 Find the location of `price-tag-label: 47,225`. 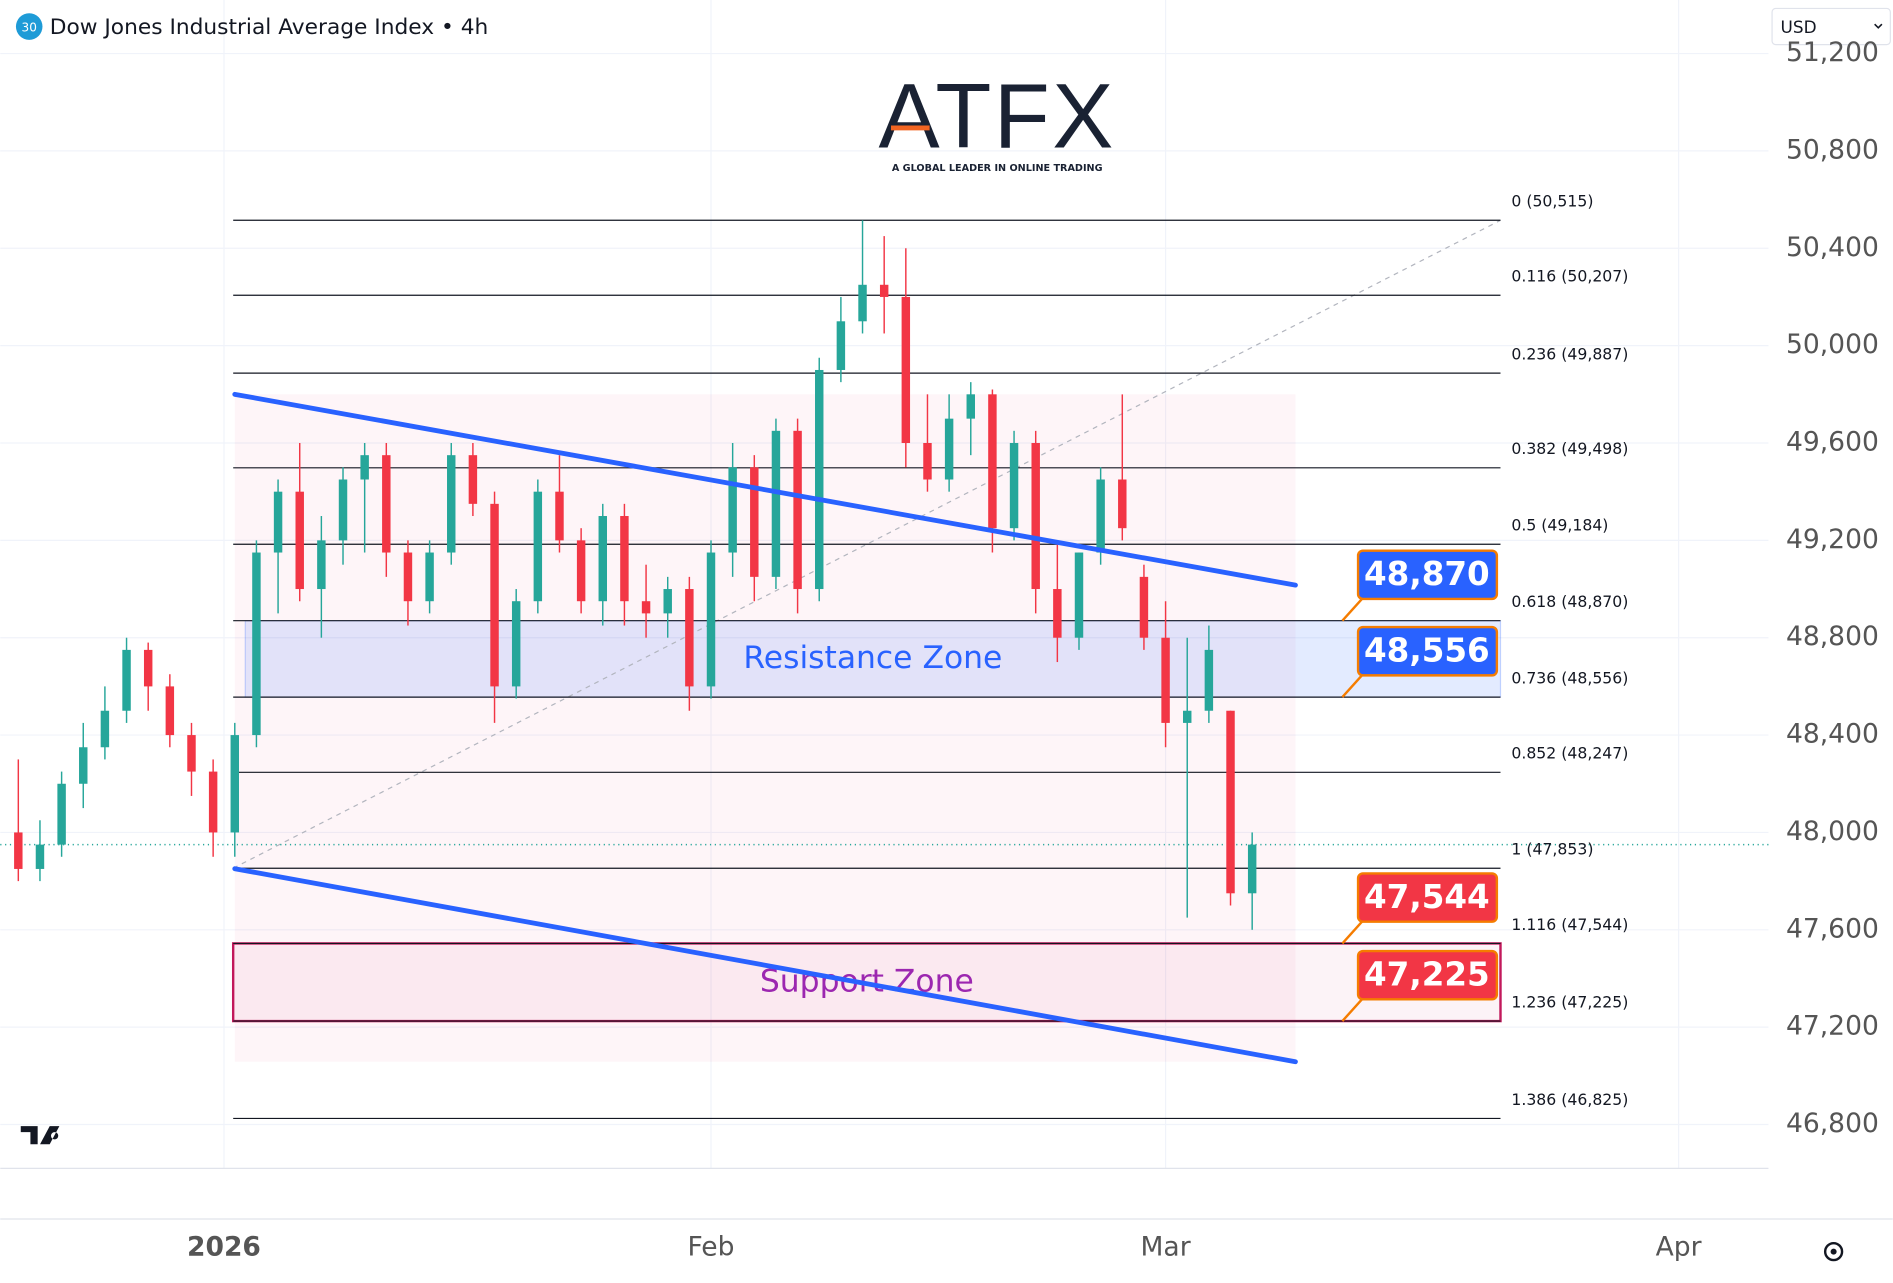

price-tag-label: 47,225 is located at coordinates (1427, 974).